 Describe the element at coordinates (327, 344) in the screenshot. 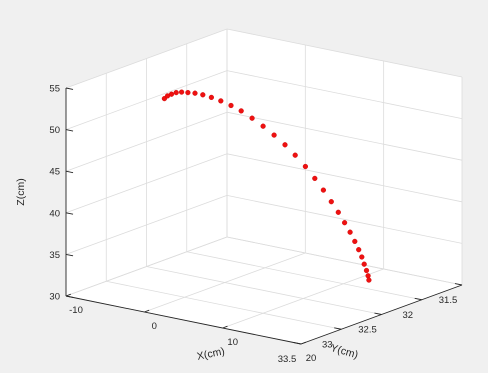

I see `y-tick-label: 33` at that location.